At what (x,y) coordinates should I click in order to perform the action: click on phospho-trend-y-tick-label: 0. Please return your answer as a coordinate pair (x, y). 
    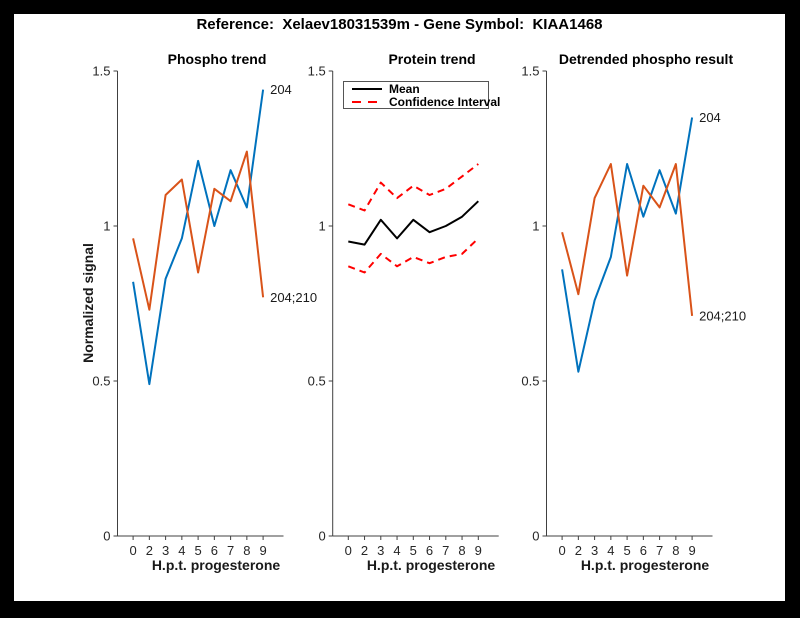
    Looking at the image, I should click on (106, 536).